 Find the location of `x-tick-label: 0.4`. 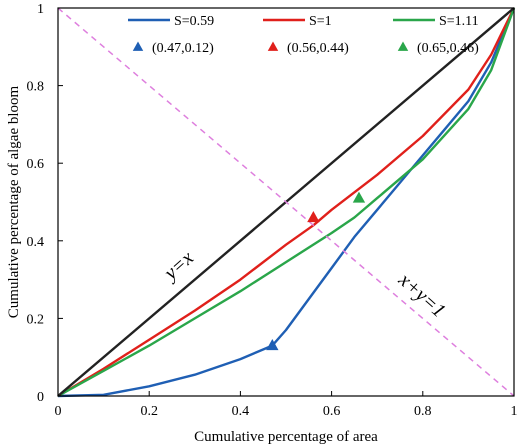

x-tick-label: 0.4 is located at coordinates (241, 411).